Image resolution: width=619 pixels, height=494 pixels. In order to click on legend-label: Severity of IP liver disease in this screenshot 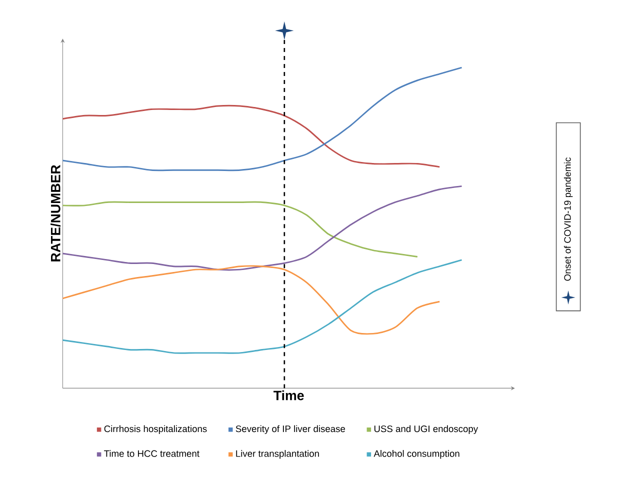, I will do `click(291, 429)`.